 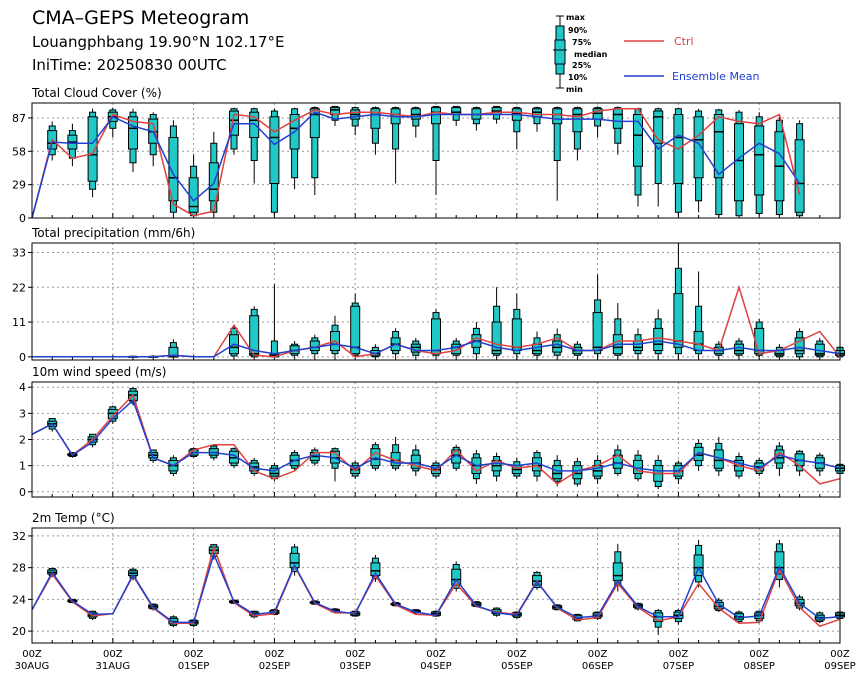 What do you see at coordinates (839, 666) in the screenshot?
I see `x-tick-label-date: 09SEP` at bounding box center [839, 666].